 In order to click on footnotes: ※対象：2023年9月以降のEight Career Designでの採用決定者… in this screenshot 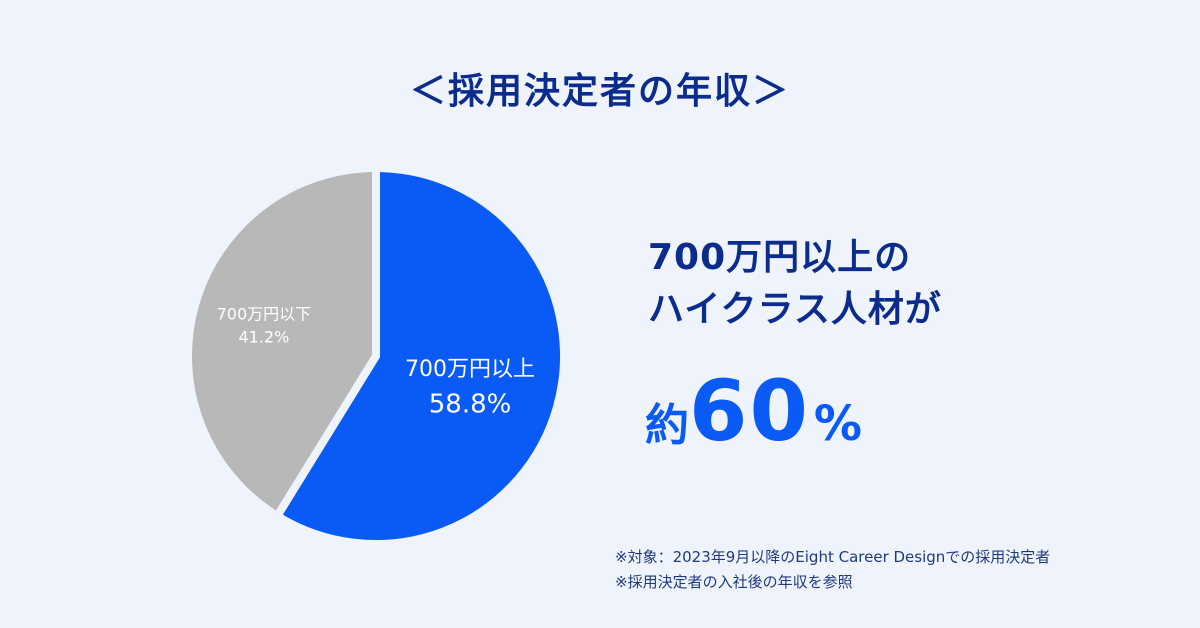, I will do `click(832, 570)`.